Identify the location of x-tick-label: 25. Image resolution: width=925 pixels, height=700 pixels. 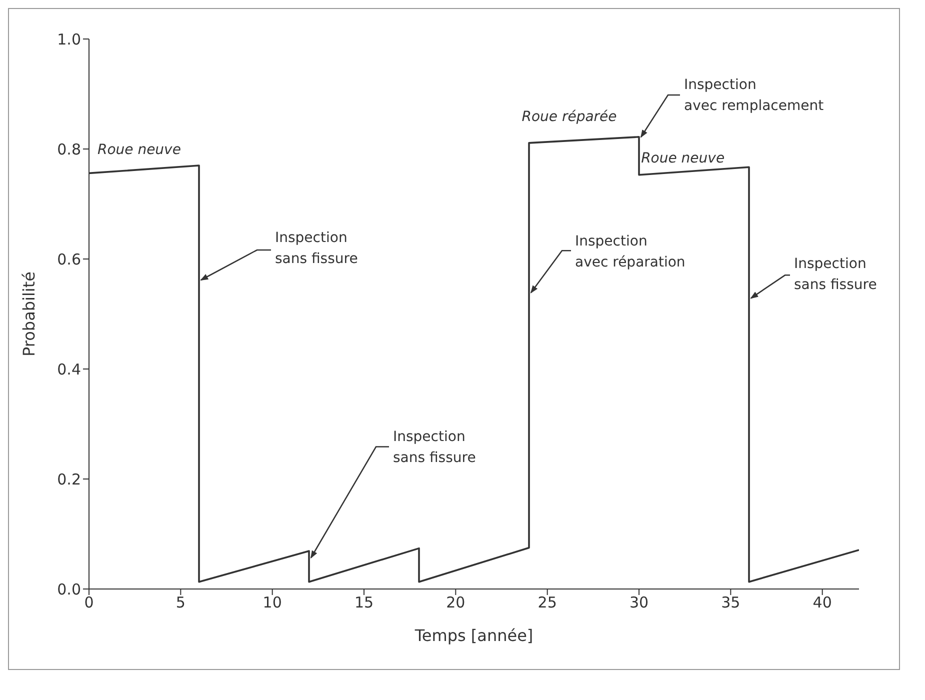
(547, 603).